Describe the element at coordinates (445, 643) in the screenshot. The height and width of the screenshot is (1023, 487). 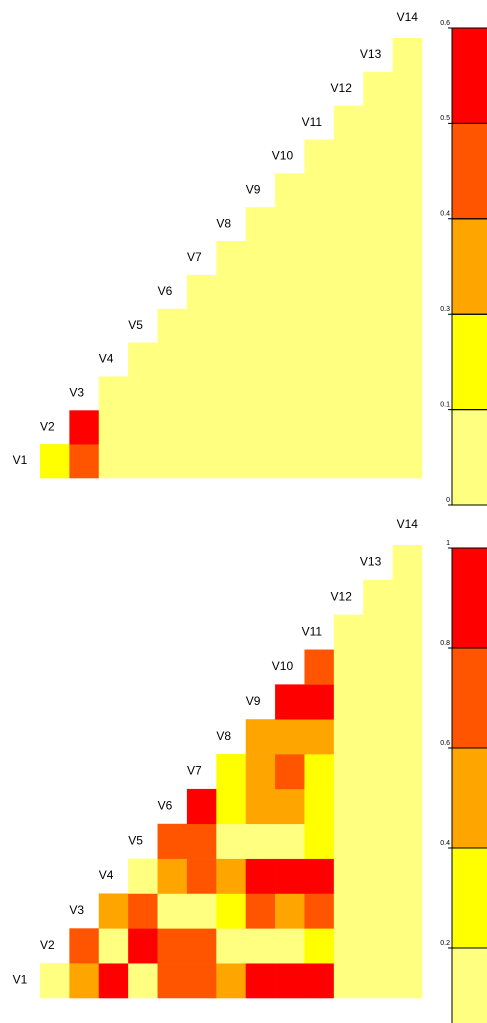
I see `colorbar-tick-label: 0.8` at that location.